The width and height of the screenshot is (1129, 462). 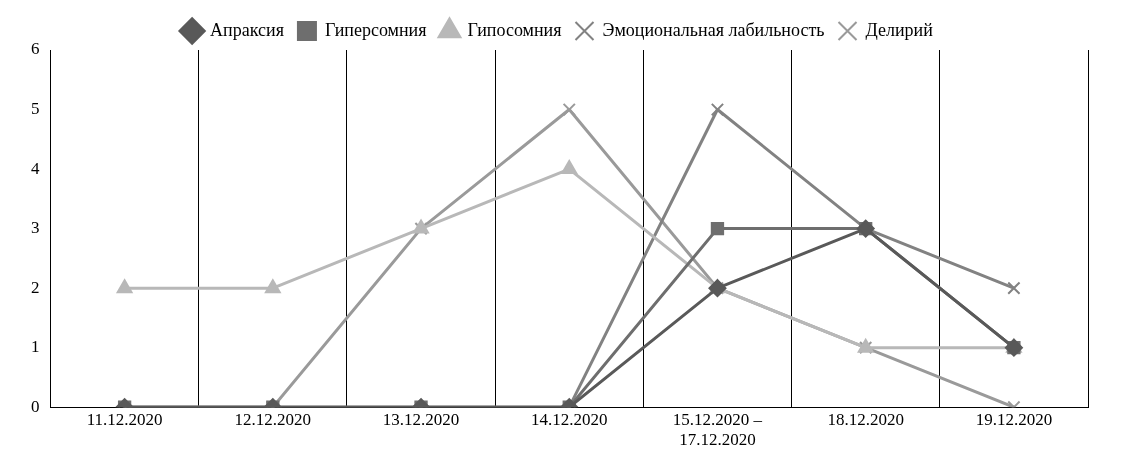 What do you see at coordinates (273, 419) in the screenshot?
I see `x-tick-label: 12.12.2020` at bounding box center [273, 419].